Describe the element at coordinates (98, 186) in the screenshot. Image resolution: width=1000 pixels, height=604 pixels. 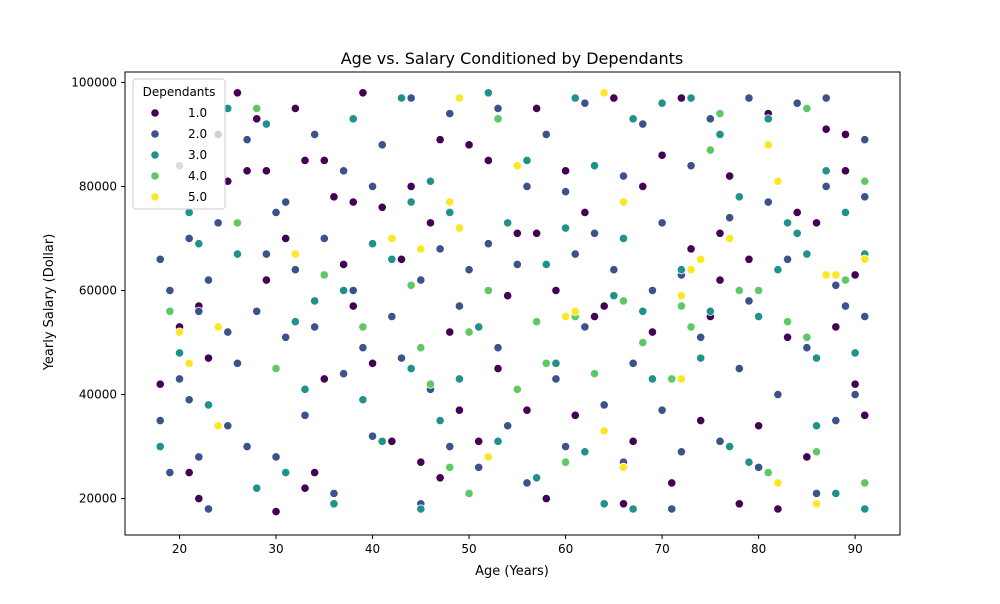
I see `y-tick-label: 80000` at that location.